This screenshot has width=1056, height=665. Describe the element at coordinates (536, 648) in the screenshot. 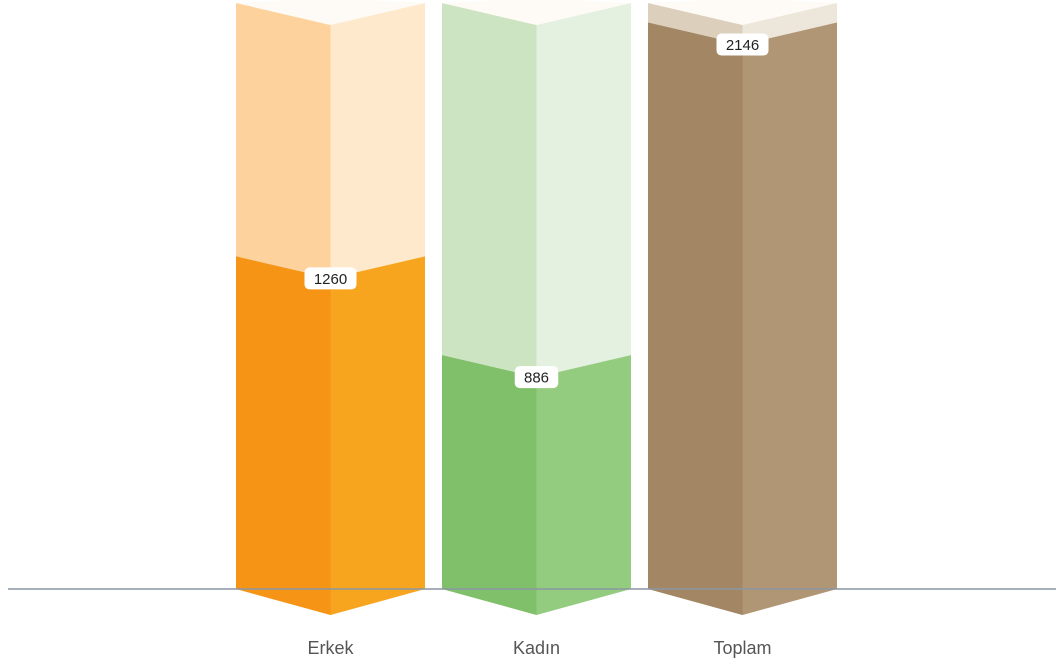

I see `category-label-kad-n: Kadın` at that location.